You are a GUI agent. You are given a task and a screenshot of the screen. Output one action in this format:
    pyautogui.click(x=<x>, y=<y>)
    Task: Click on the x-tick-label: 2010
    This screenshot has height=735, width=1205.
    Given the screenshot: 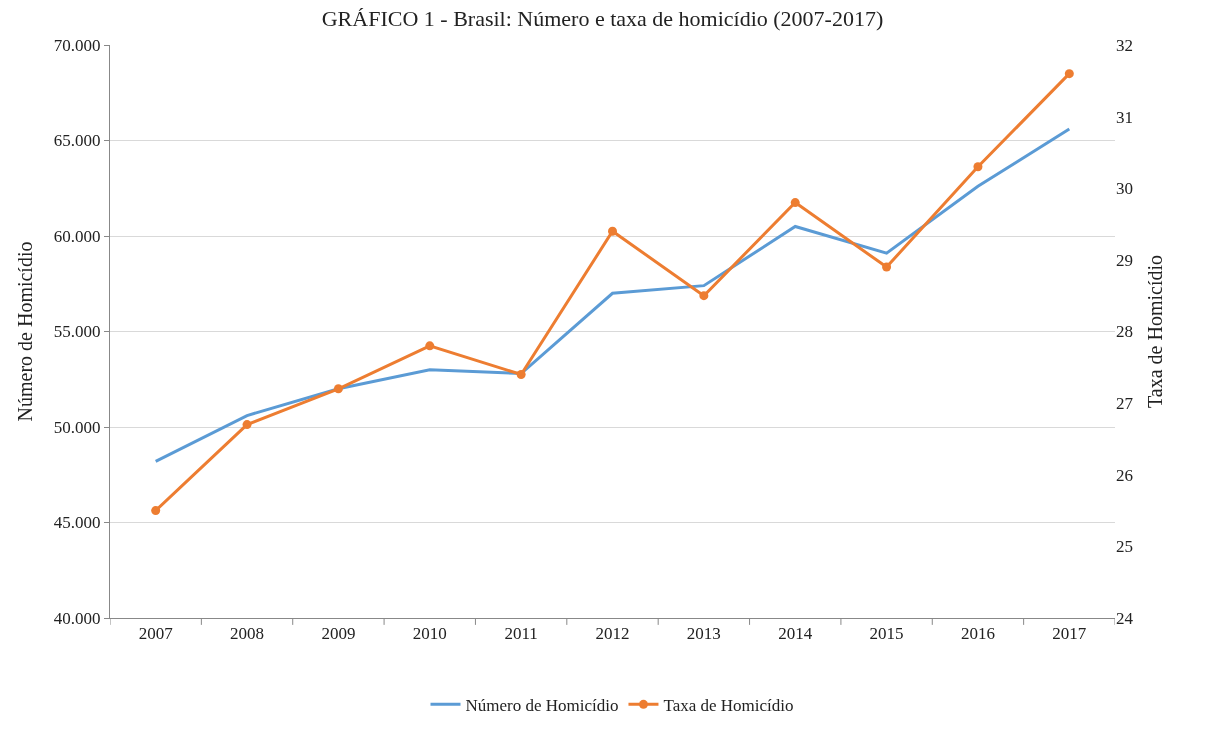 What is the action you would take?
    pyautogui.click(x=429, y=634)
    